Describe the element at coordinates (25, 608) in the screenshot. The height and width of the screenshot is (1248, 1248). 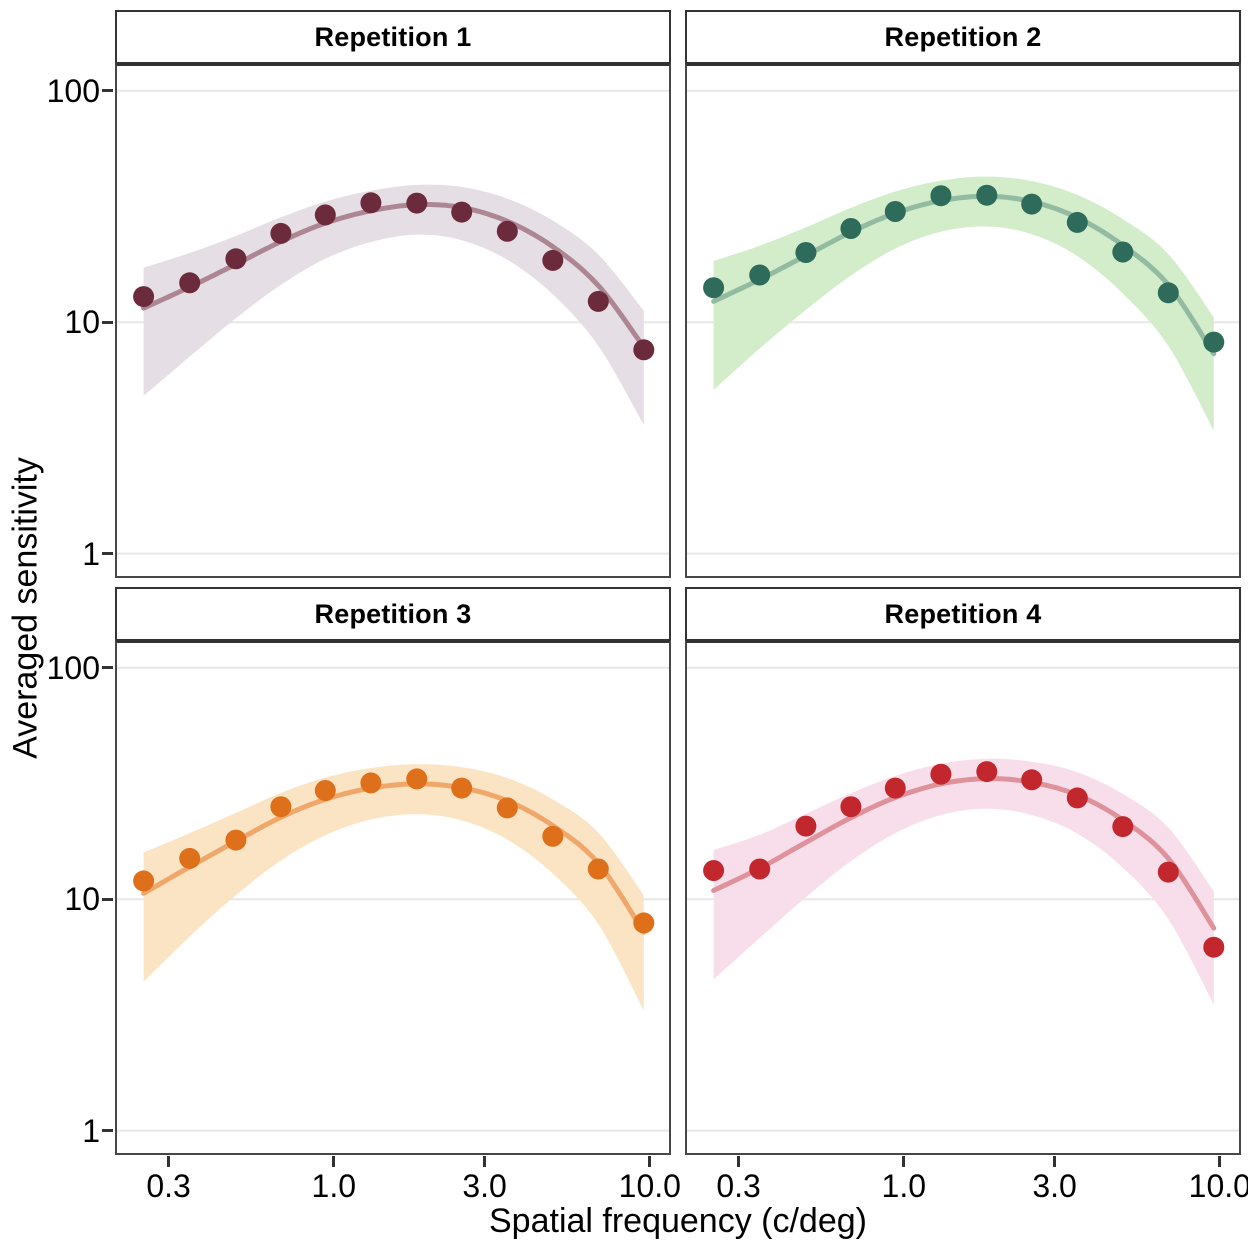
I see `y-axis-title: Averaged sensitivity` at that location.